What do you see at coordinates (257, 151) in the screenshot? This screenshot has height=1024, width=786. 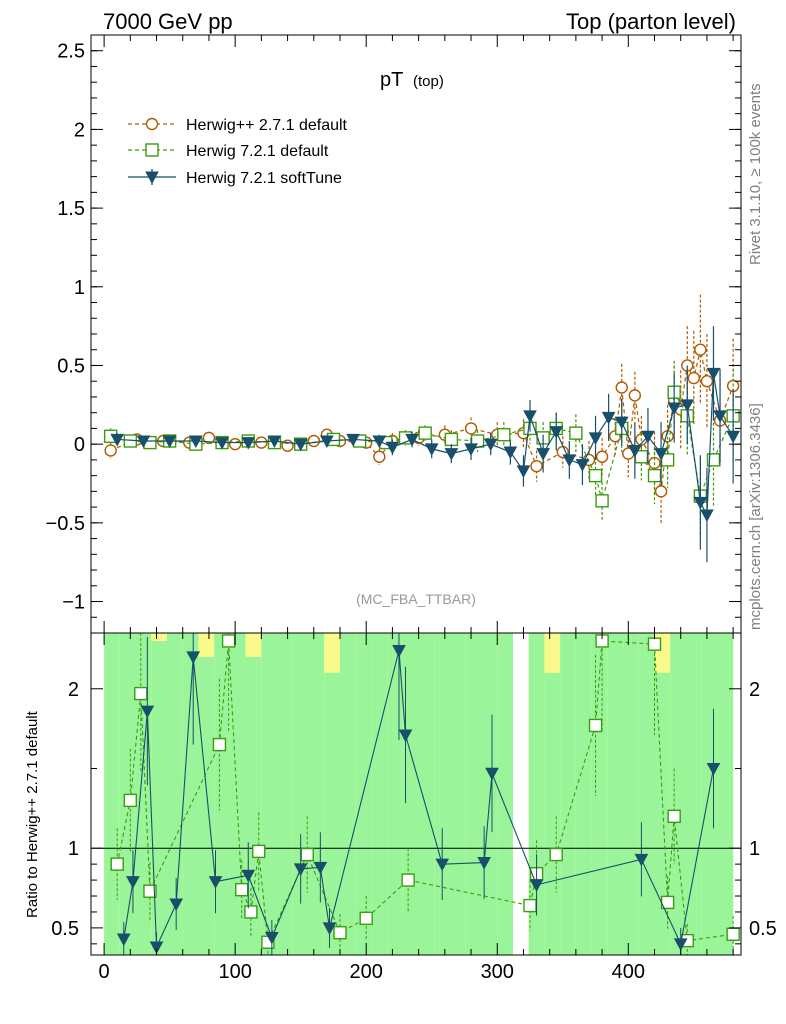 I see `legend-label: Herwig 7.2.1 default` at bounding box center [257, 151].